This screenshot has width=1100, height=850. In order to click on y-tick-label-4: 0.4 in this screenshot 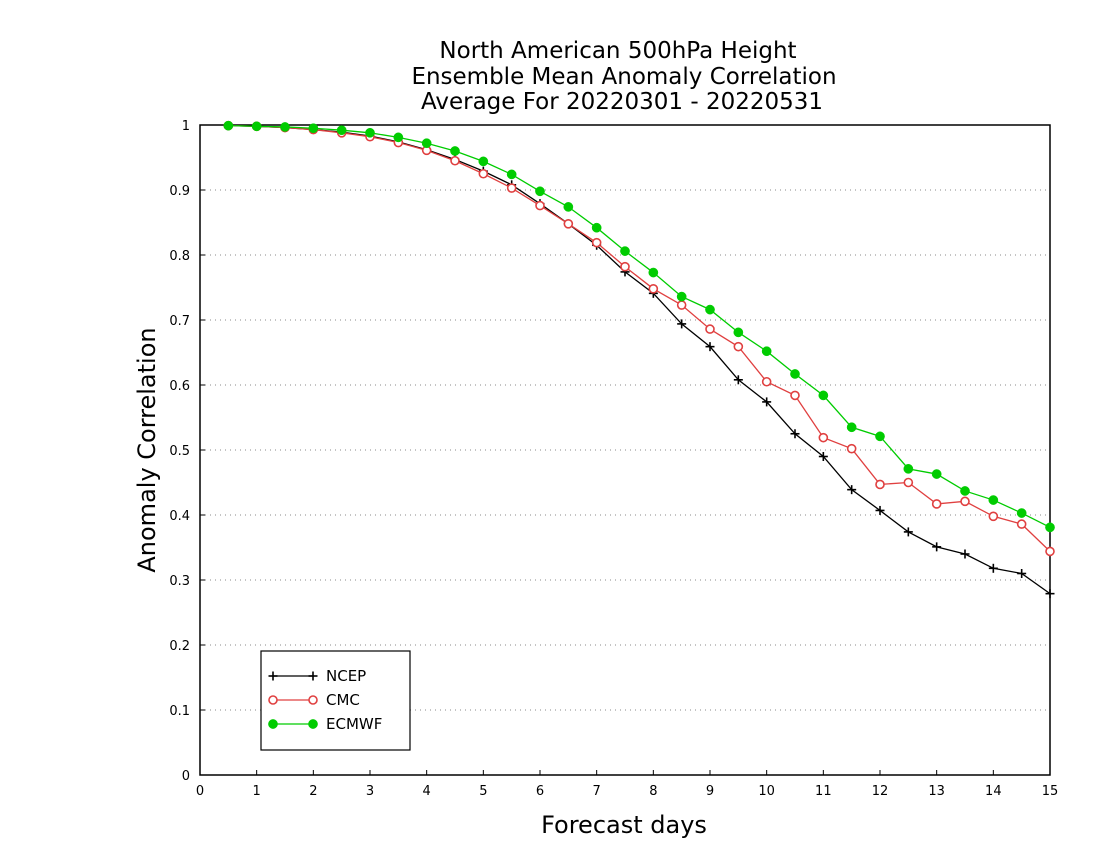, I will do `click(179, 516)`.